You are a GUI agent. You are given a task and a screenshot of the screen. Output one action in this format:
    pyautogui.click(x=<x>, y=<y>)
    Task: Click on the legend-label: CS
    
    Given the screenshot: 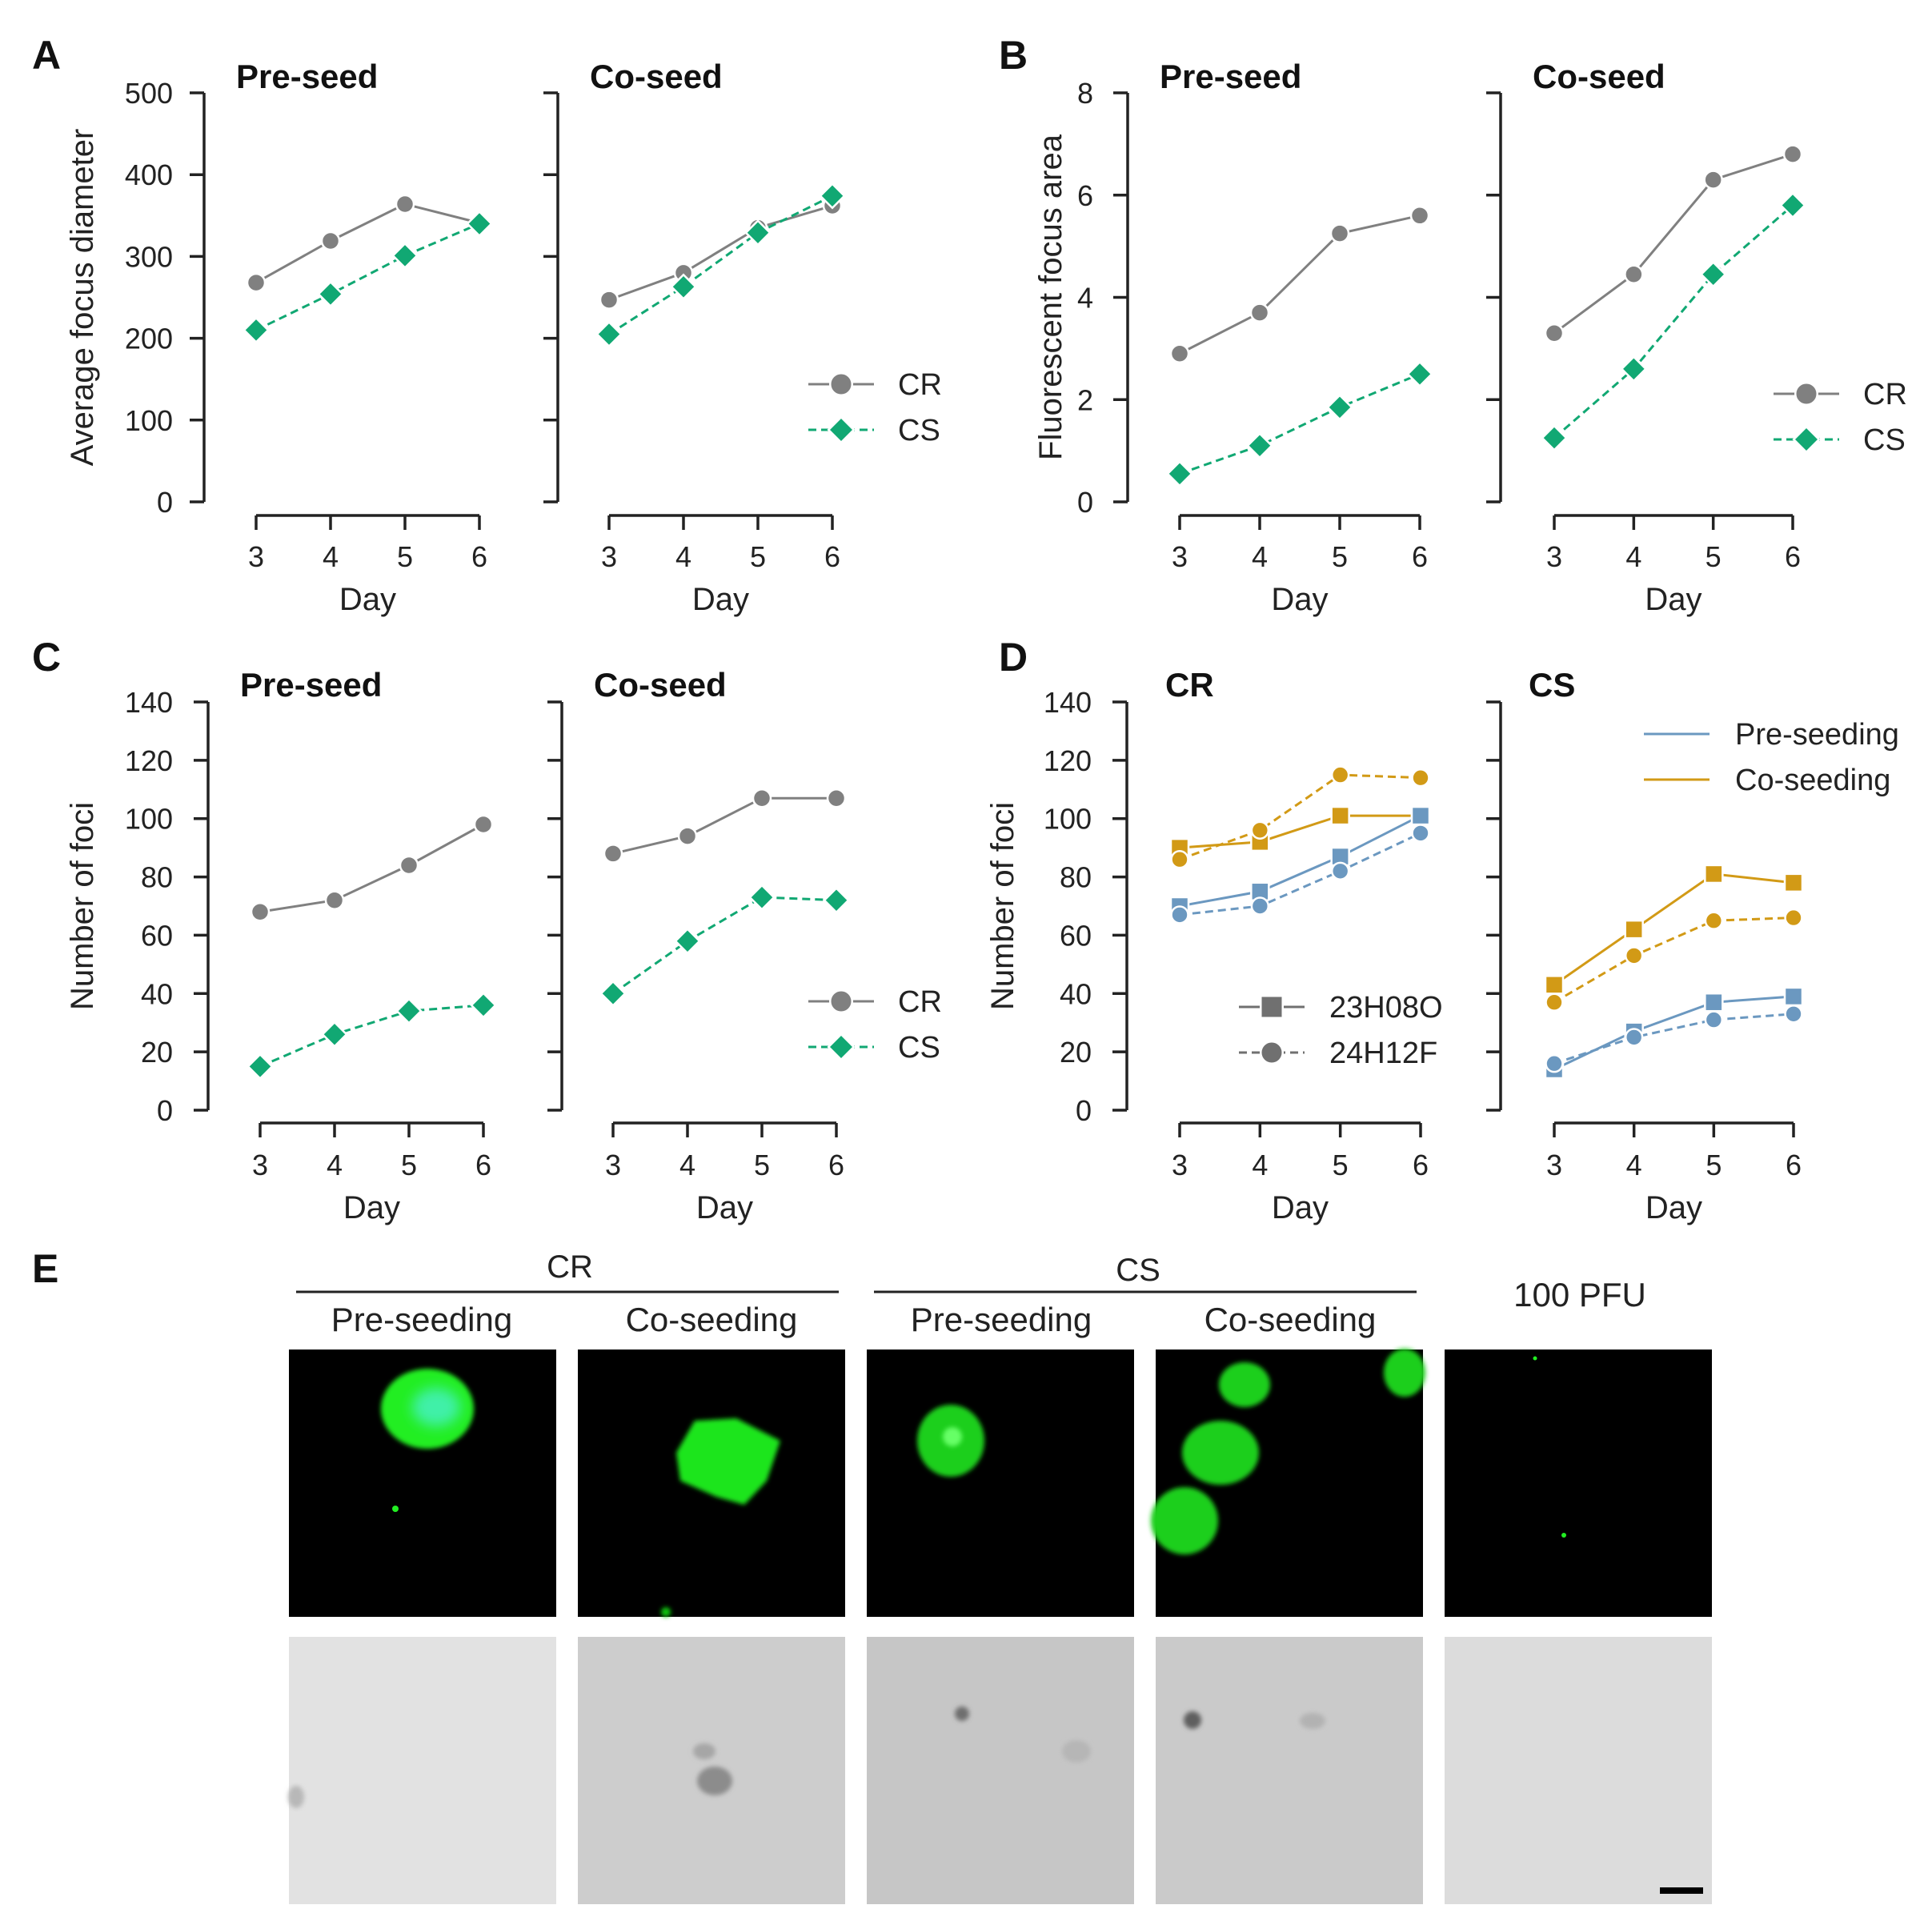 What is the action you would take?
    pyautogui.click(x=919, y=430)
    